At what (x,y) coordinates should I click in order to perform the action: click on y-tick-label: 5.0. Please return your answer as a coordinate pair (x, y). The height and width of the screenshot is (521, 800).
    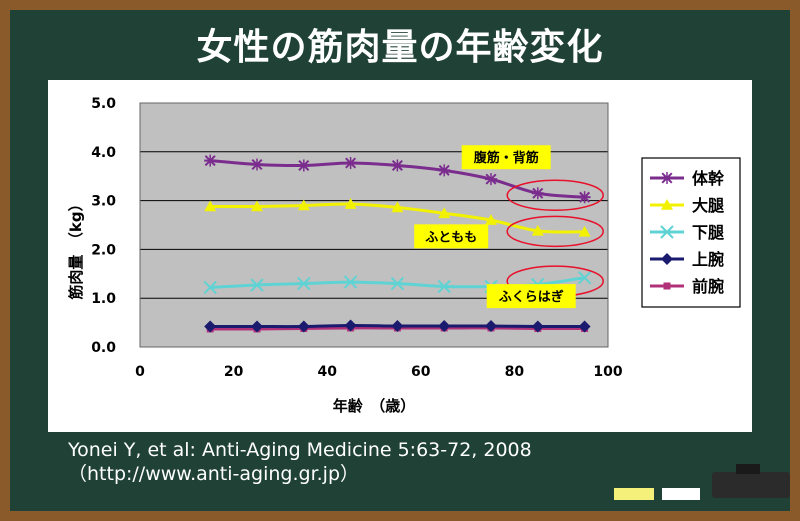
    Looking at the image, I should click on (103, 104).